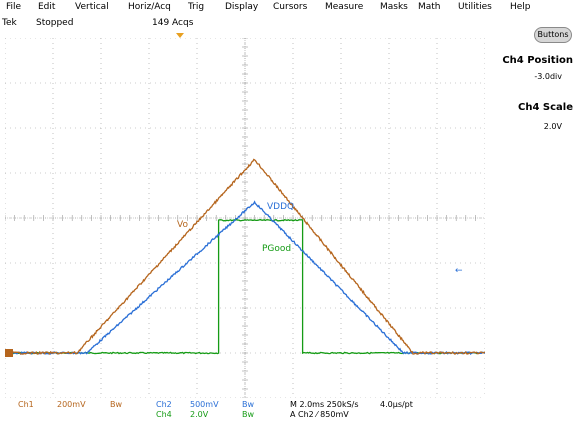  What do you see at coordinates (281, 207) in the screenshot?
I see `vddq-label: VDDQ` at bounding box center [281, 207].